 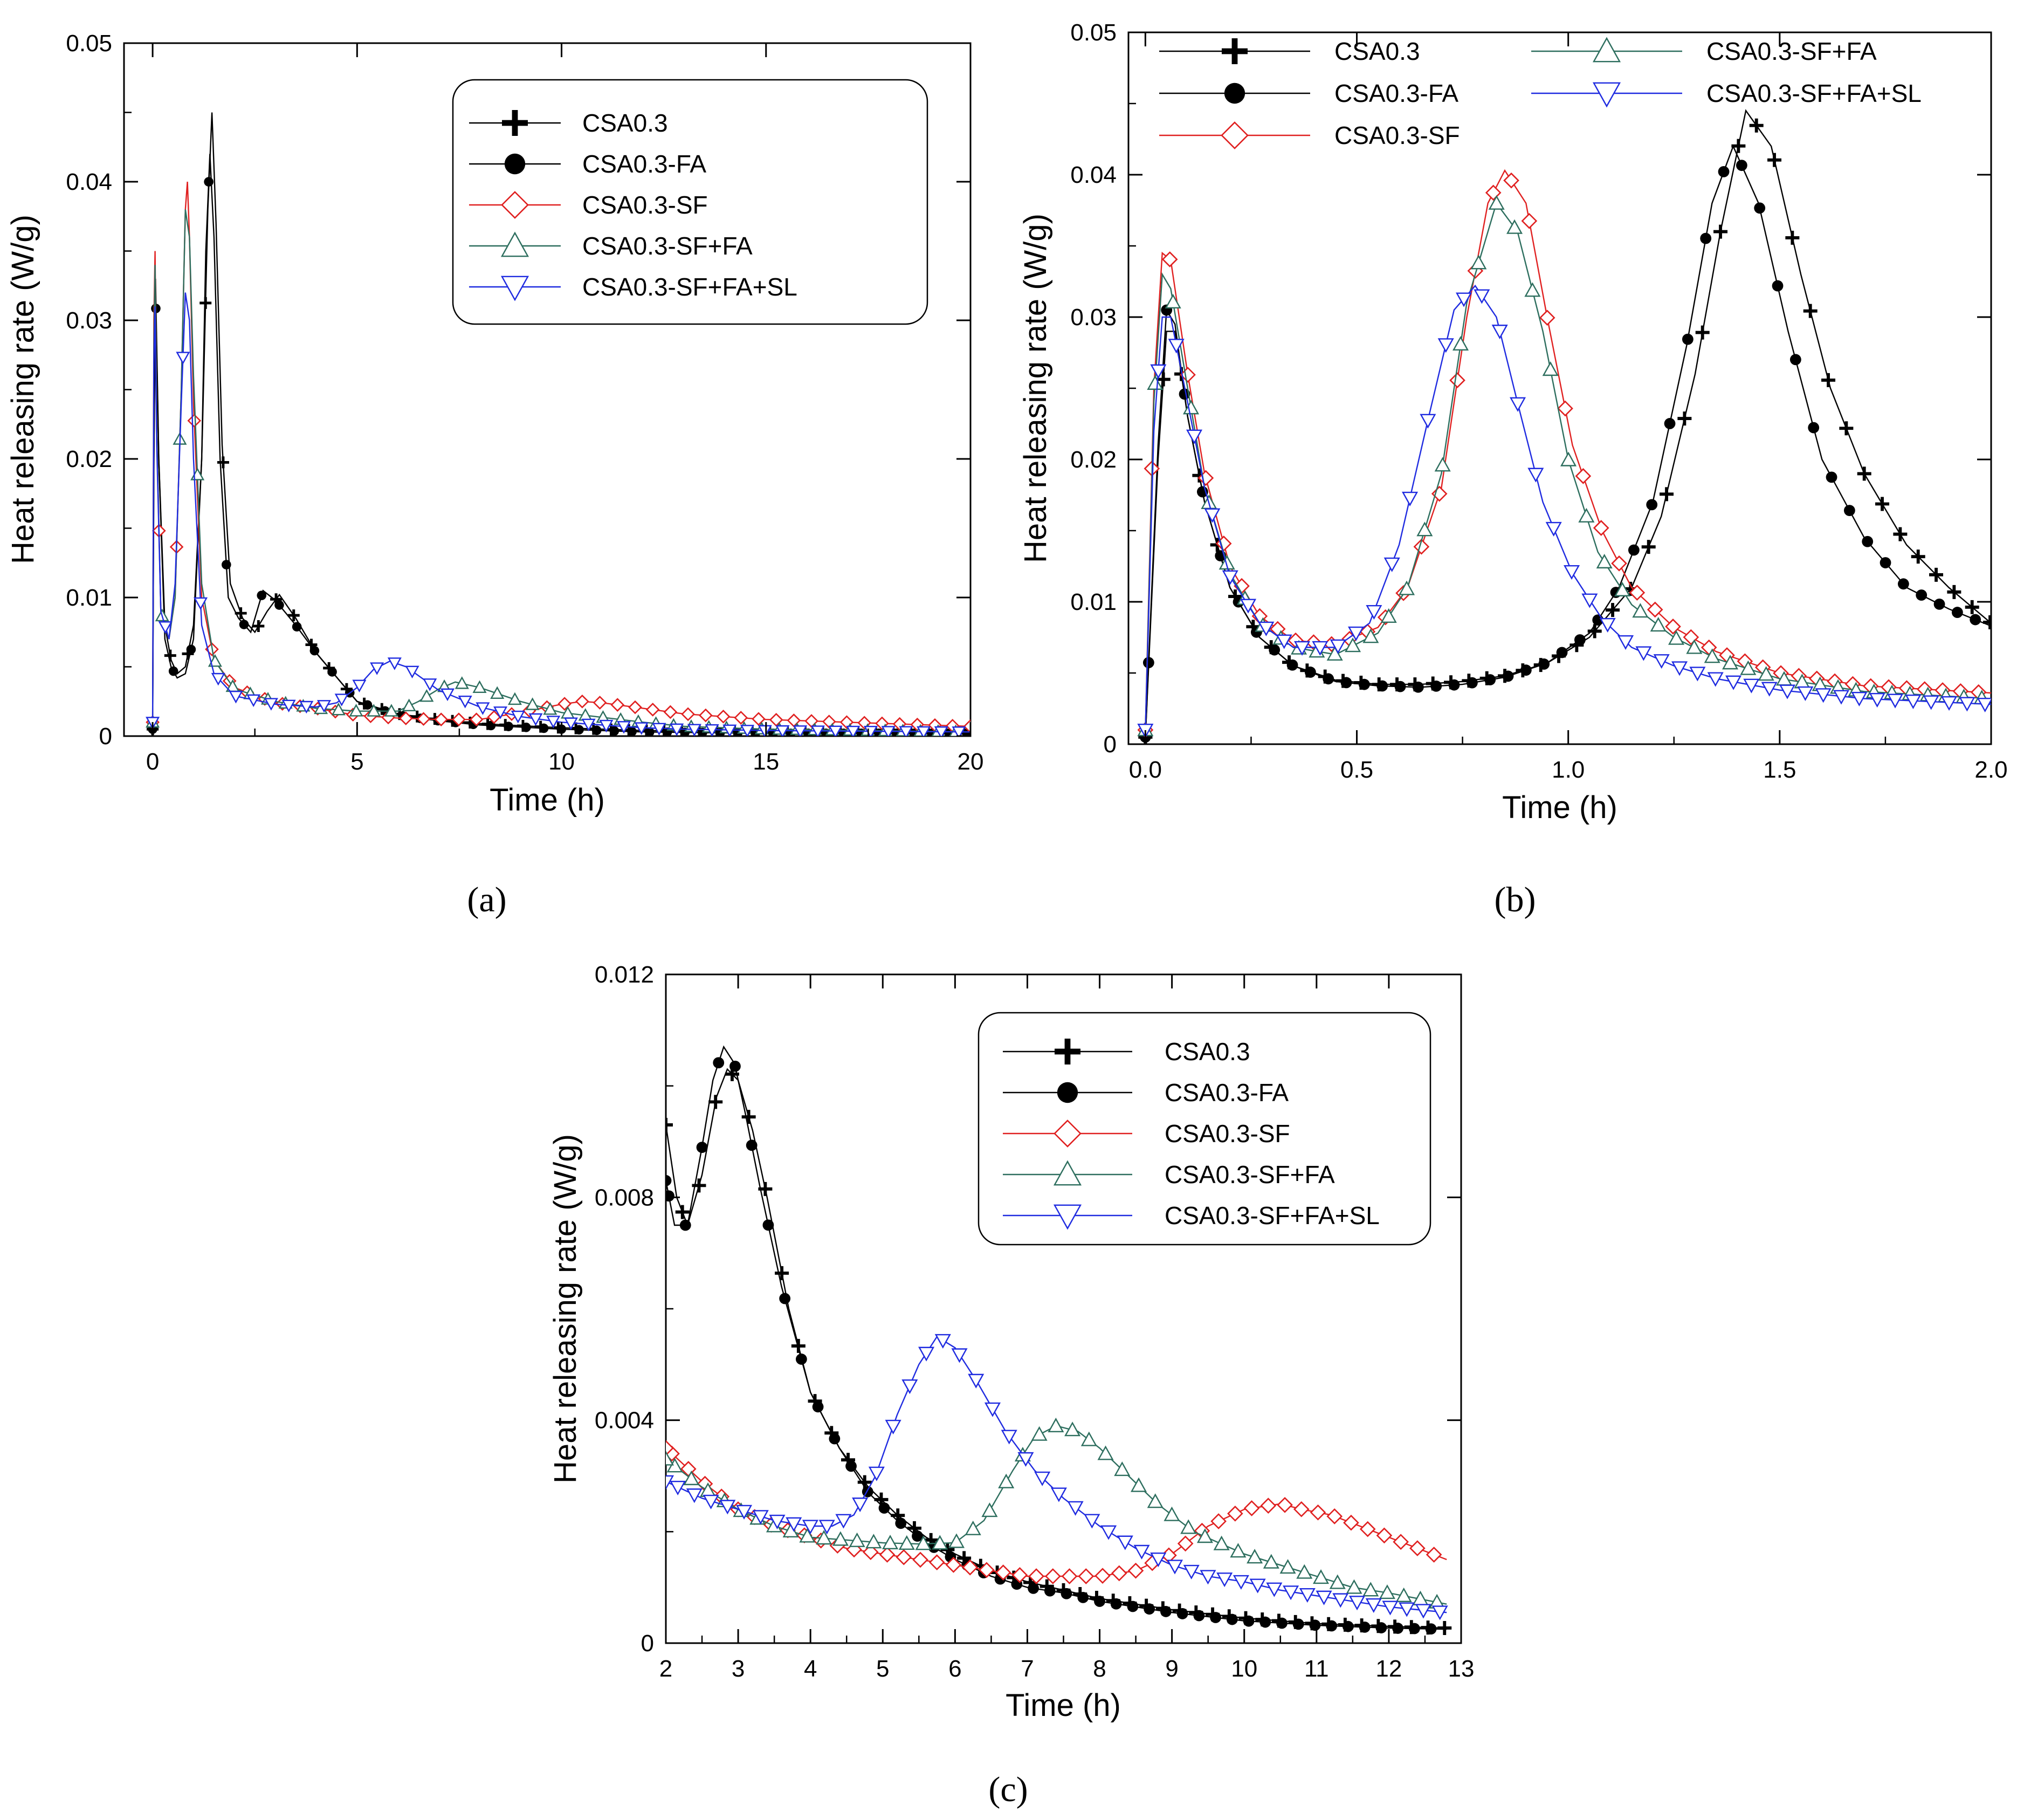 What do you see at coordinates (1056, 1513) in the screenshot?
I see `series-csa0-3-sf-fa` at bounding box center [1056, 1513].